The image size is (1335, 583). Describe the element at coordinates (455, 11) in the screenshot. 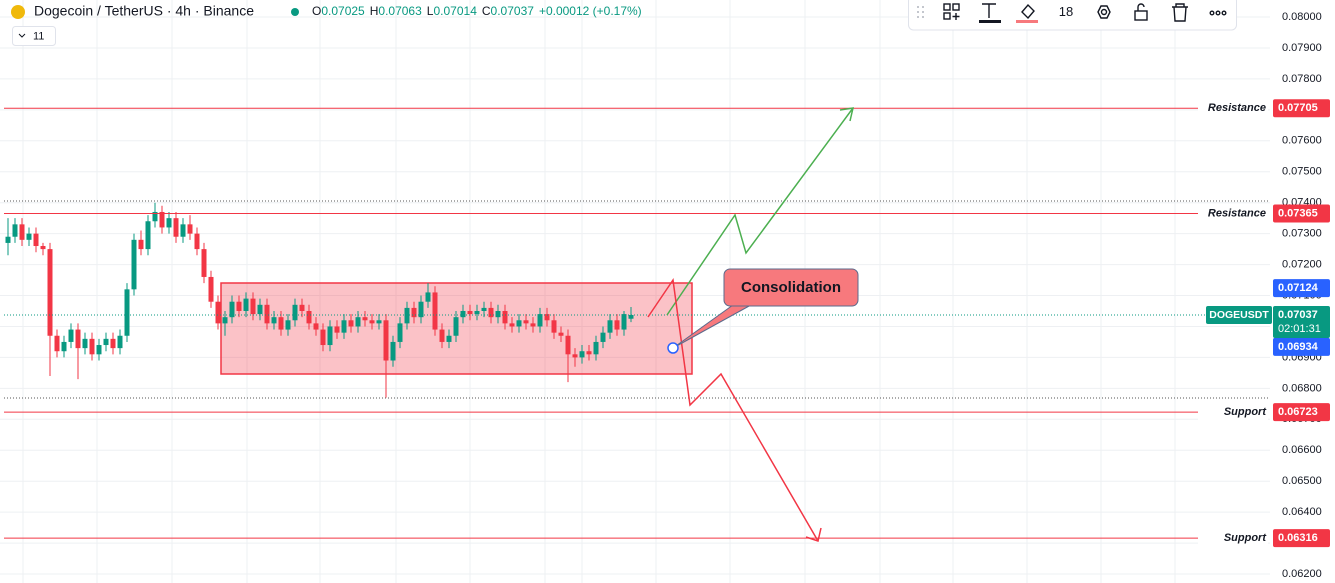

I see `value: 0.07014` at that location.